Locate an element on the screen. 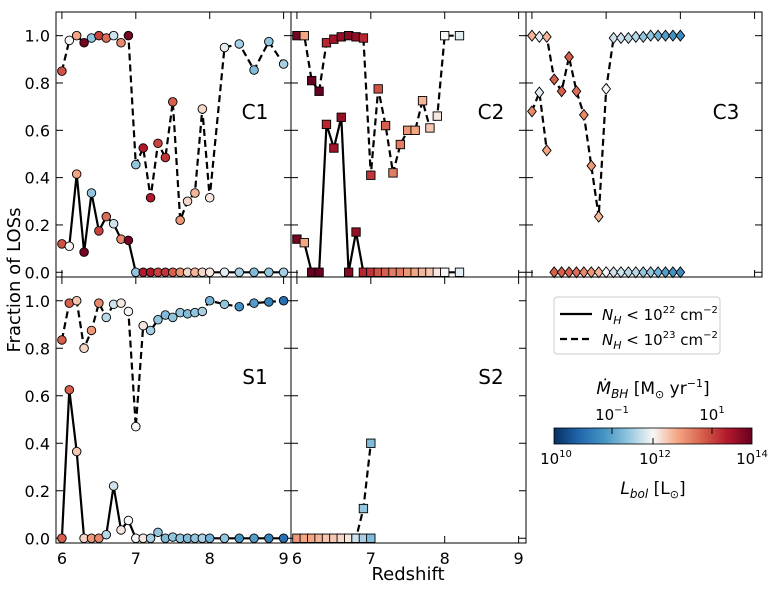  y-tick-label: 0.4 is located at coordinates (37, 178).